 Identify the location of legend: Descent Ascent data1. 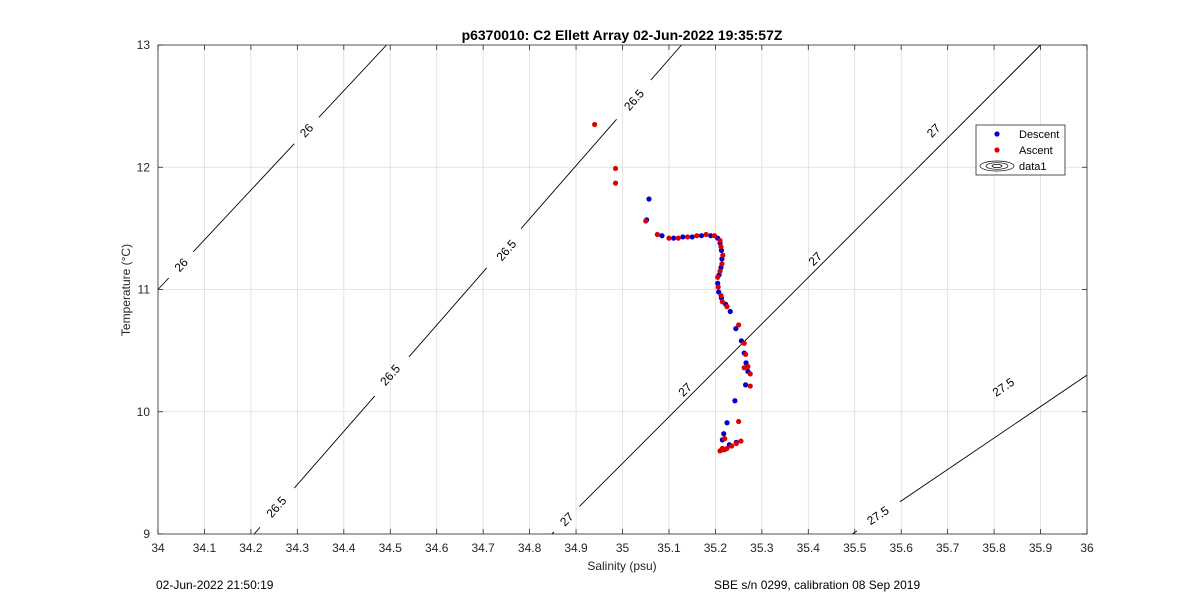
(1020, 150).